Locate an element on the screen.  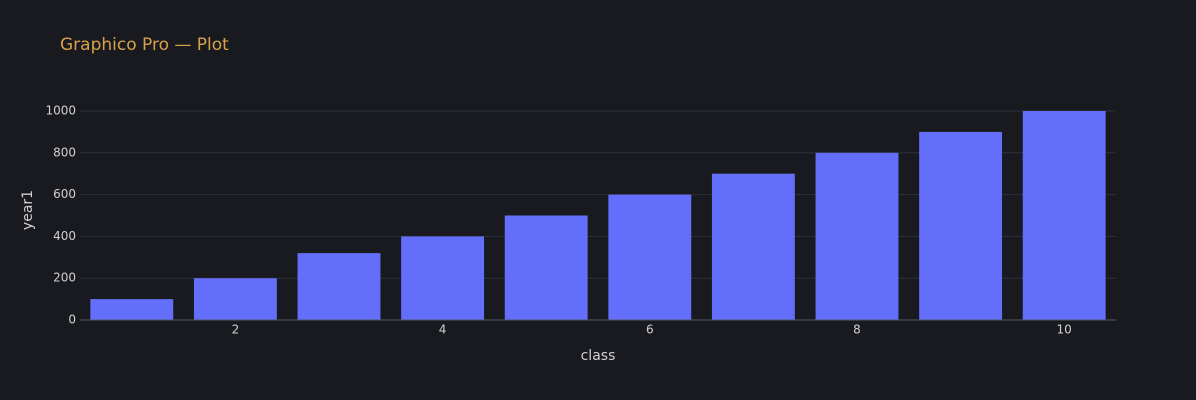
chart-title: Graphico Pro — Plot is located at coordinates (144, 45).